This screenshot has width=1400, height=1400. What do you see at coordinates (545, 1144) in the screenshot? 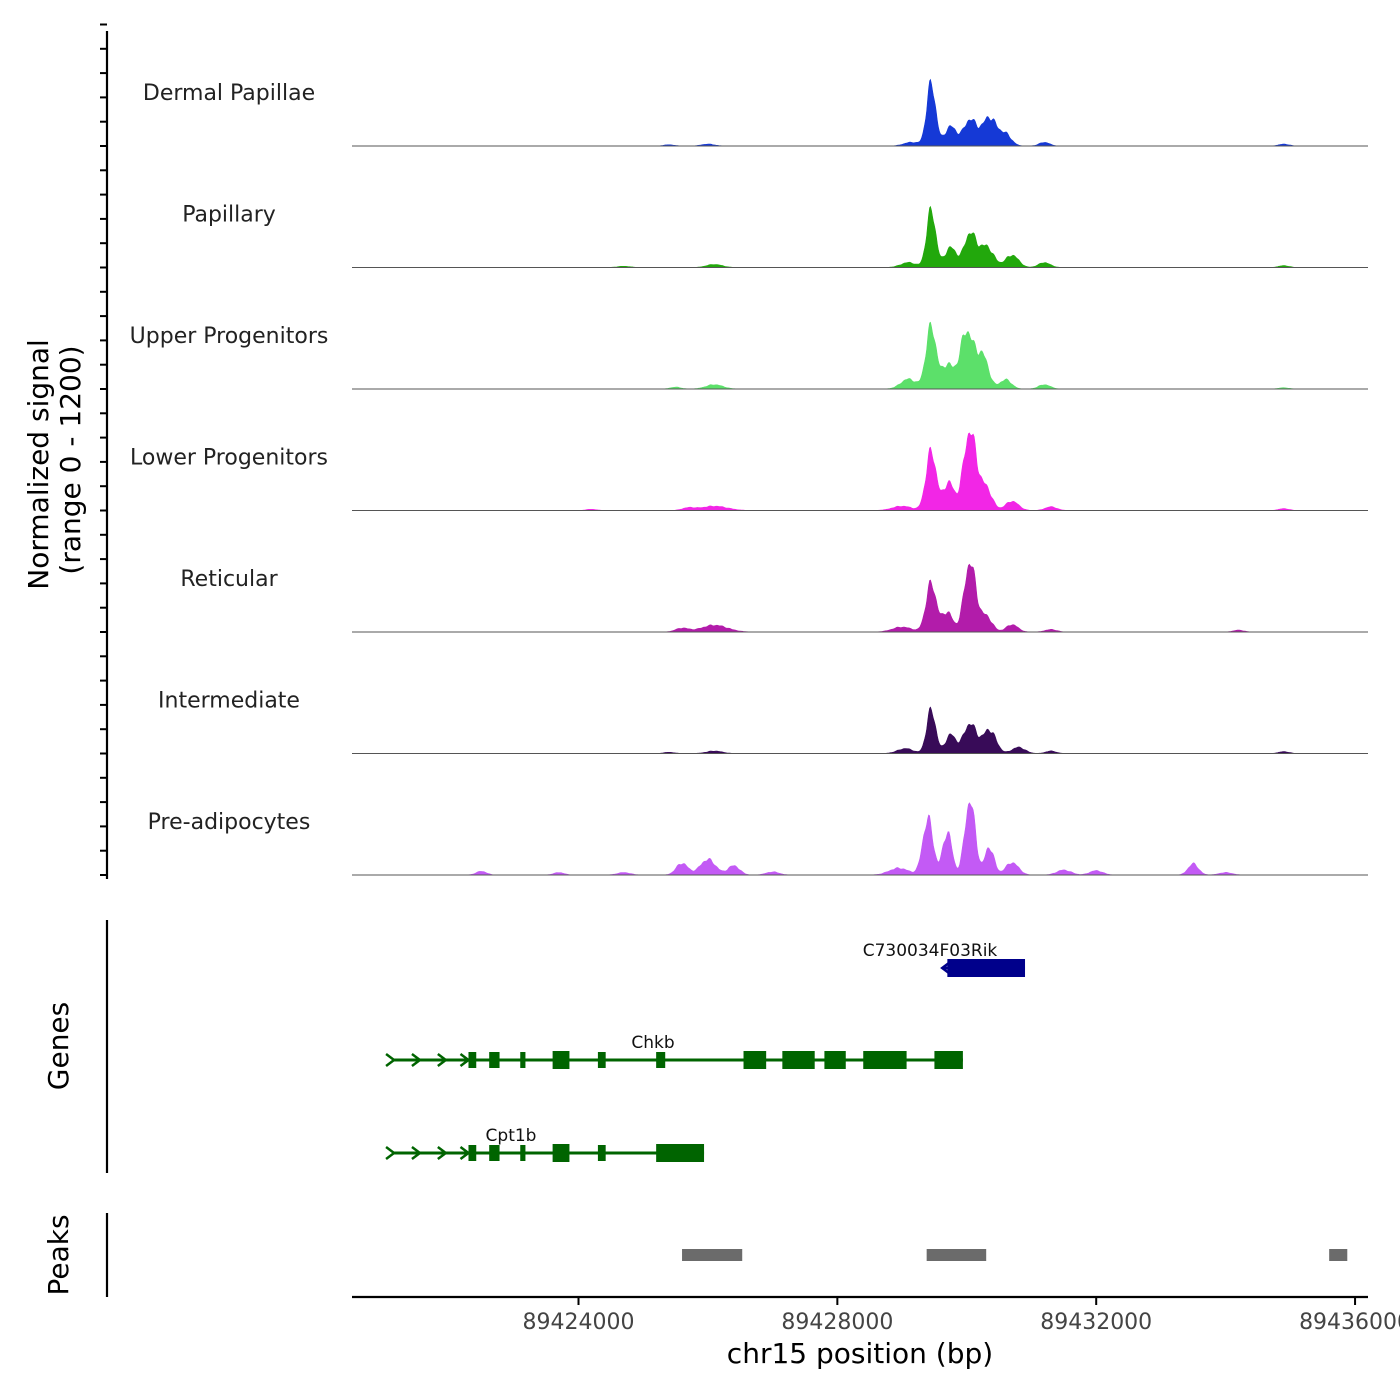
I see `gene-cpt1b: Cpt1b` at bounding box center [545, 1144].